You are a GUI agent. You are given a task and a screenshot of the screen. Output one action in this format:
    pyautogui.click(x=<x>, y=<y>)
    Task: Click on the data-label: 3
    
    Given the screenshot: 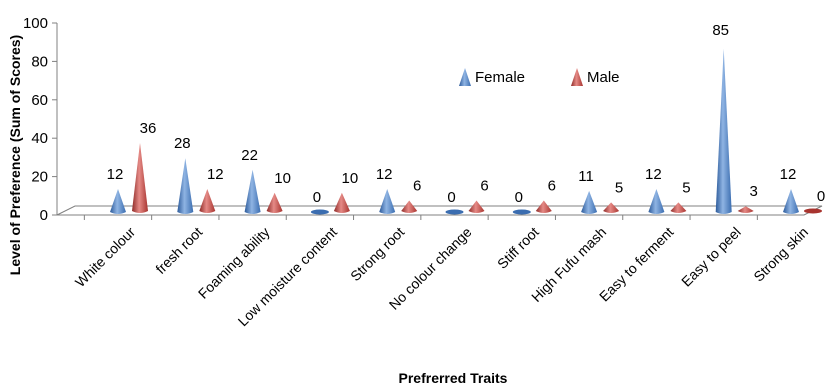 What is the action you would take?
    pyautogui.click(x=754, y=191)
    